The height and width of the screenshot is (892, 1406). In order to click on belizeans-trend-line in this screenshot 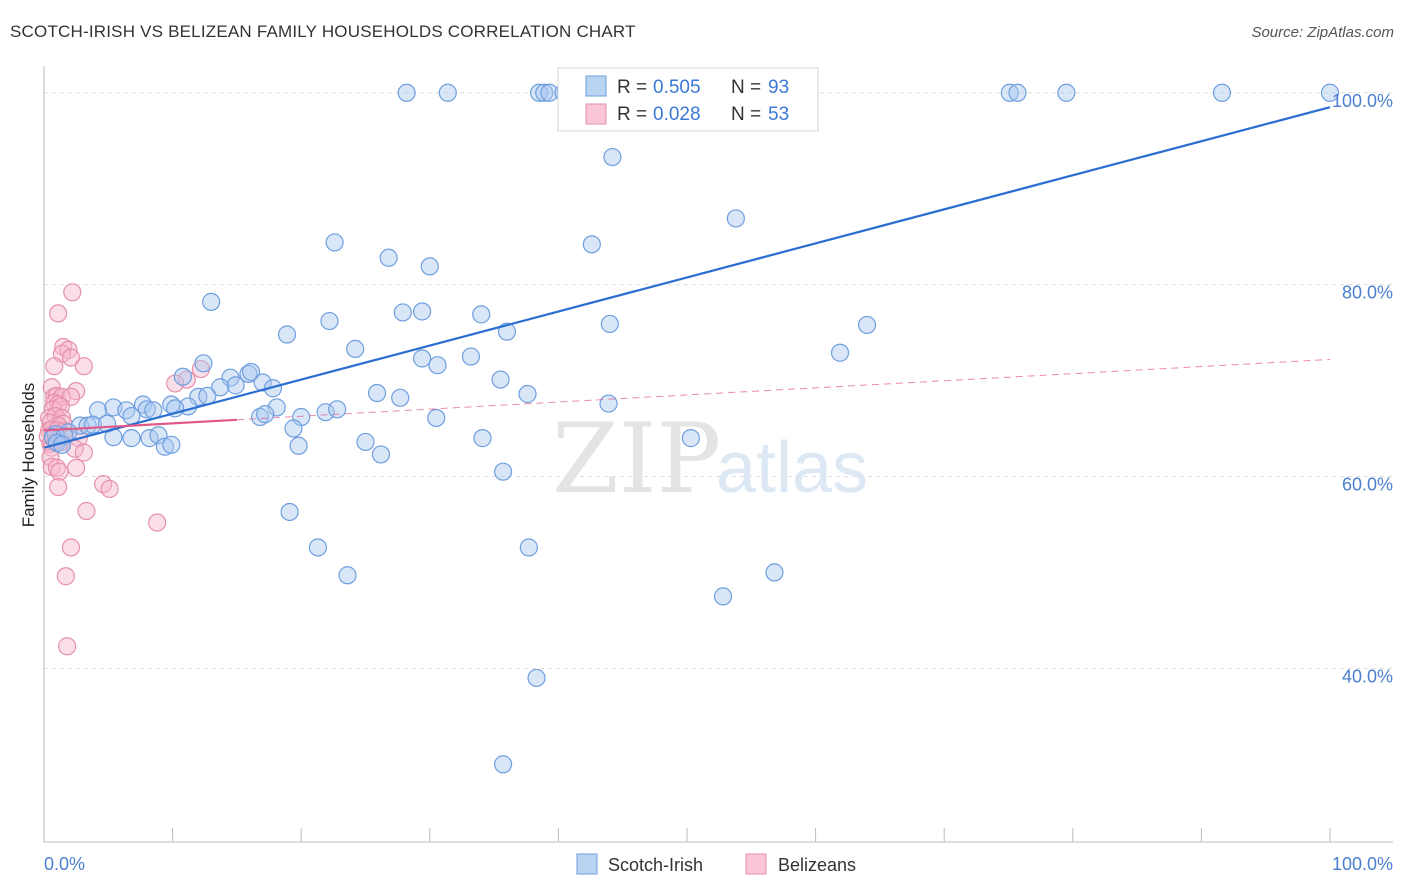, I will do `click(140, 425)`.